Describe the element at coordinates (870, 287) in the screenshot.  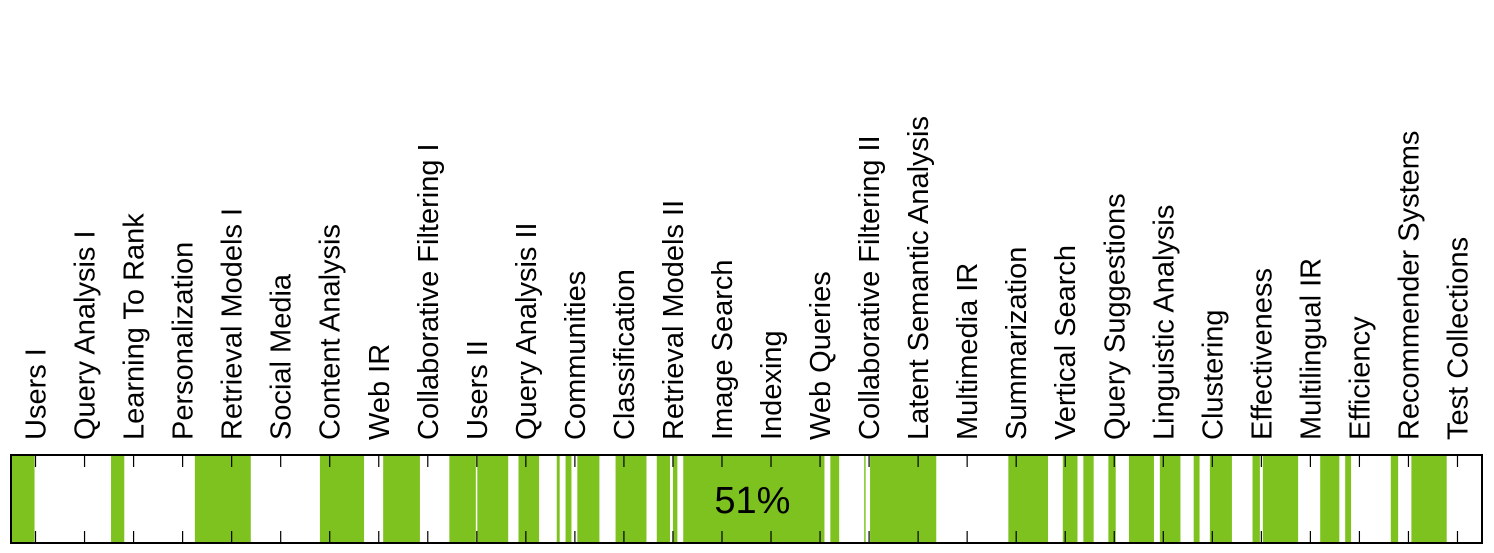
I see `category-label: Collaborative Filtering II` at that location.